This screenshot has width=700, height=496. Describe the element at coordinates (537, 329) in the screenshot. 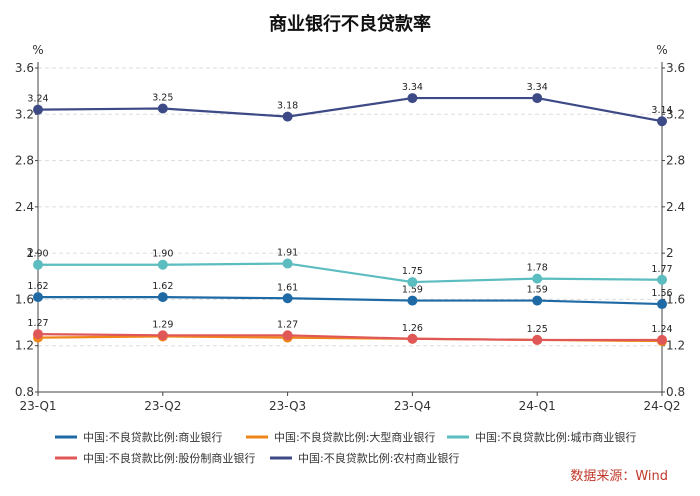

I see `data-label: 1.25` at that location.